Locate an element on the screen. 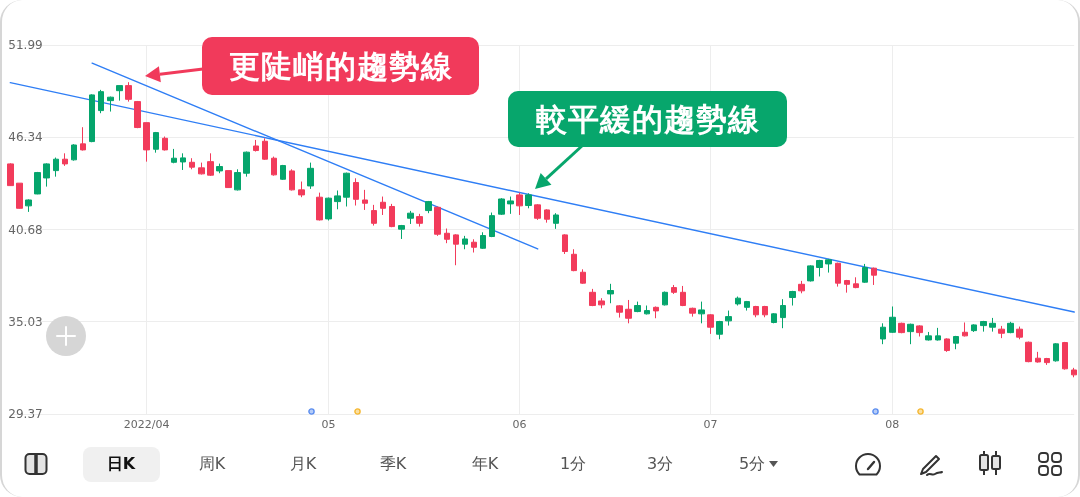  x-tick-label: 05 is located at coordinates (328, 424).